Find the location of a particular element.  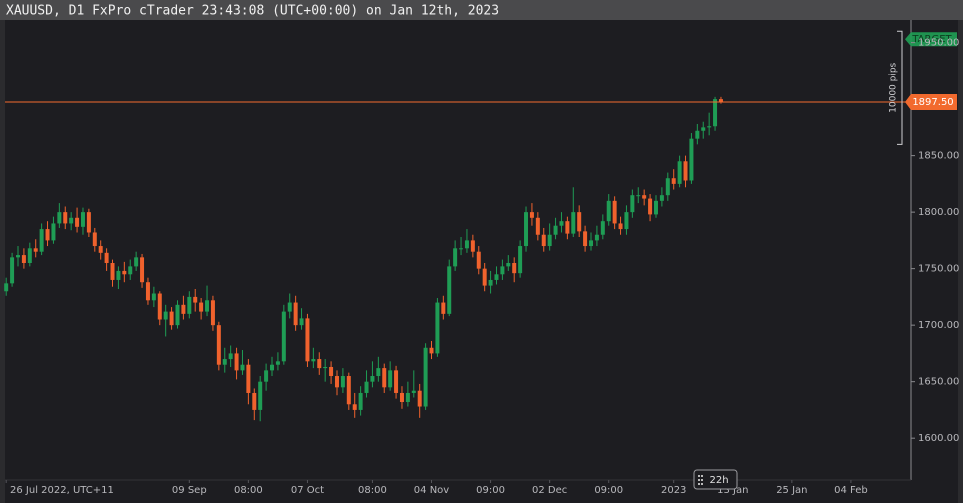

header-bar is located at coordinates (481, 10).